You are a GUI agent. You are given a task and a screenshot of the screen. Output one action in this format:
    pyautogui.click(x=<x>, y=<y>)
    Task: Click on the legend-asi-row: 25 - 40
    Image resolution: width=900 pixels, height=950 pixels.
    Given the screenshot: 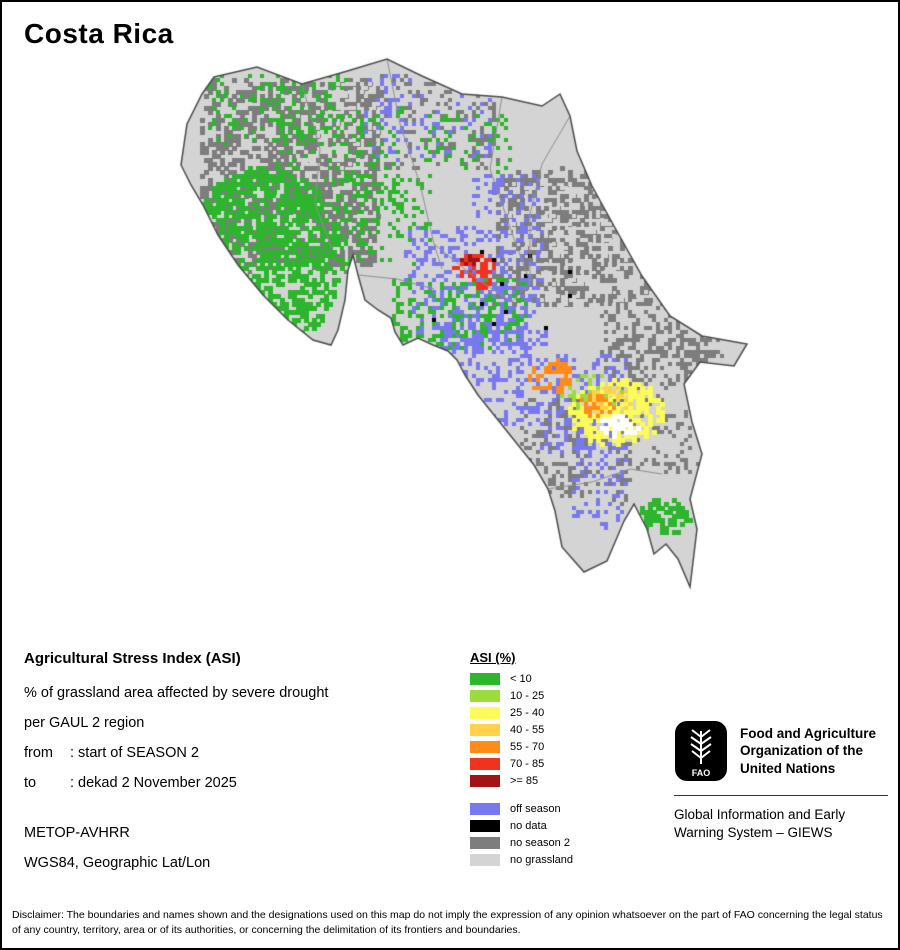 What is the action you would take?
    pyautogui.click(x=521, y=713)
    